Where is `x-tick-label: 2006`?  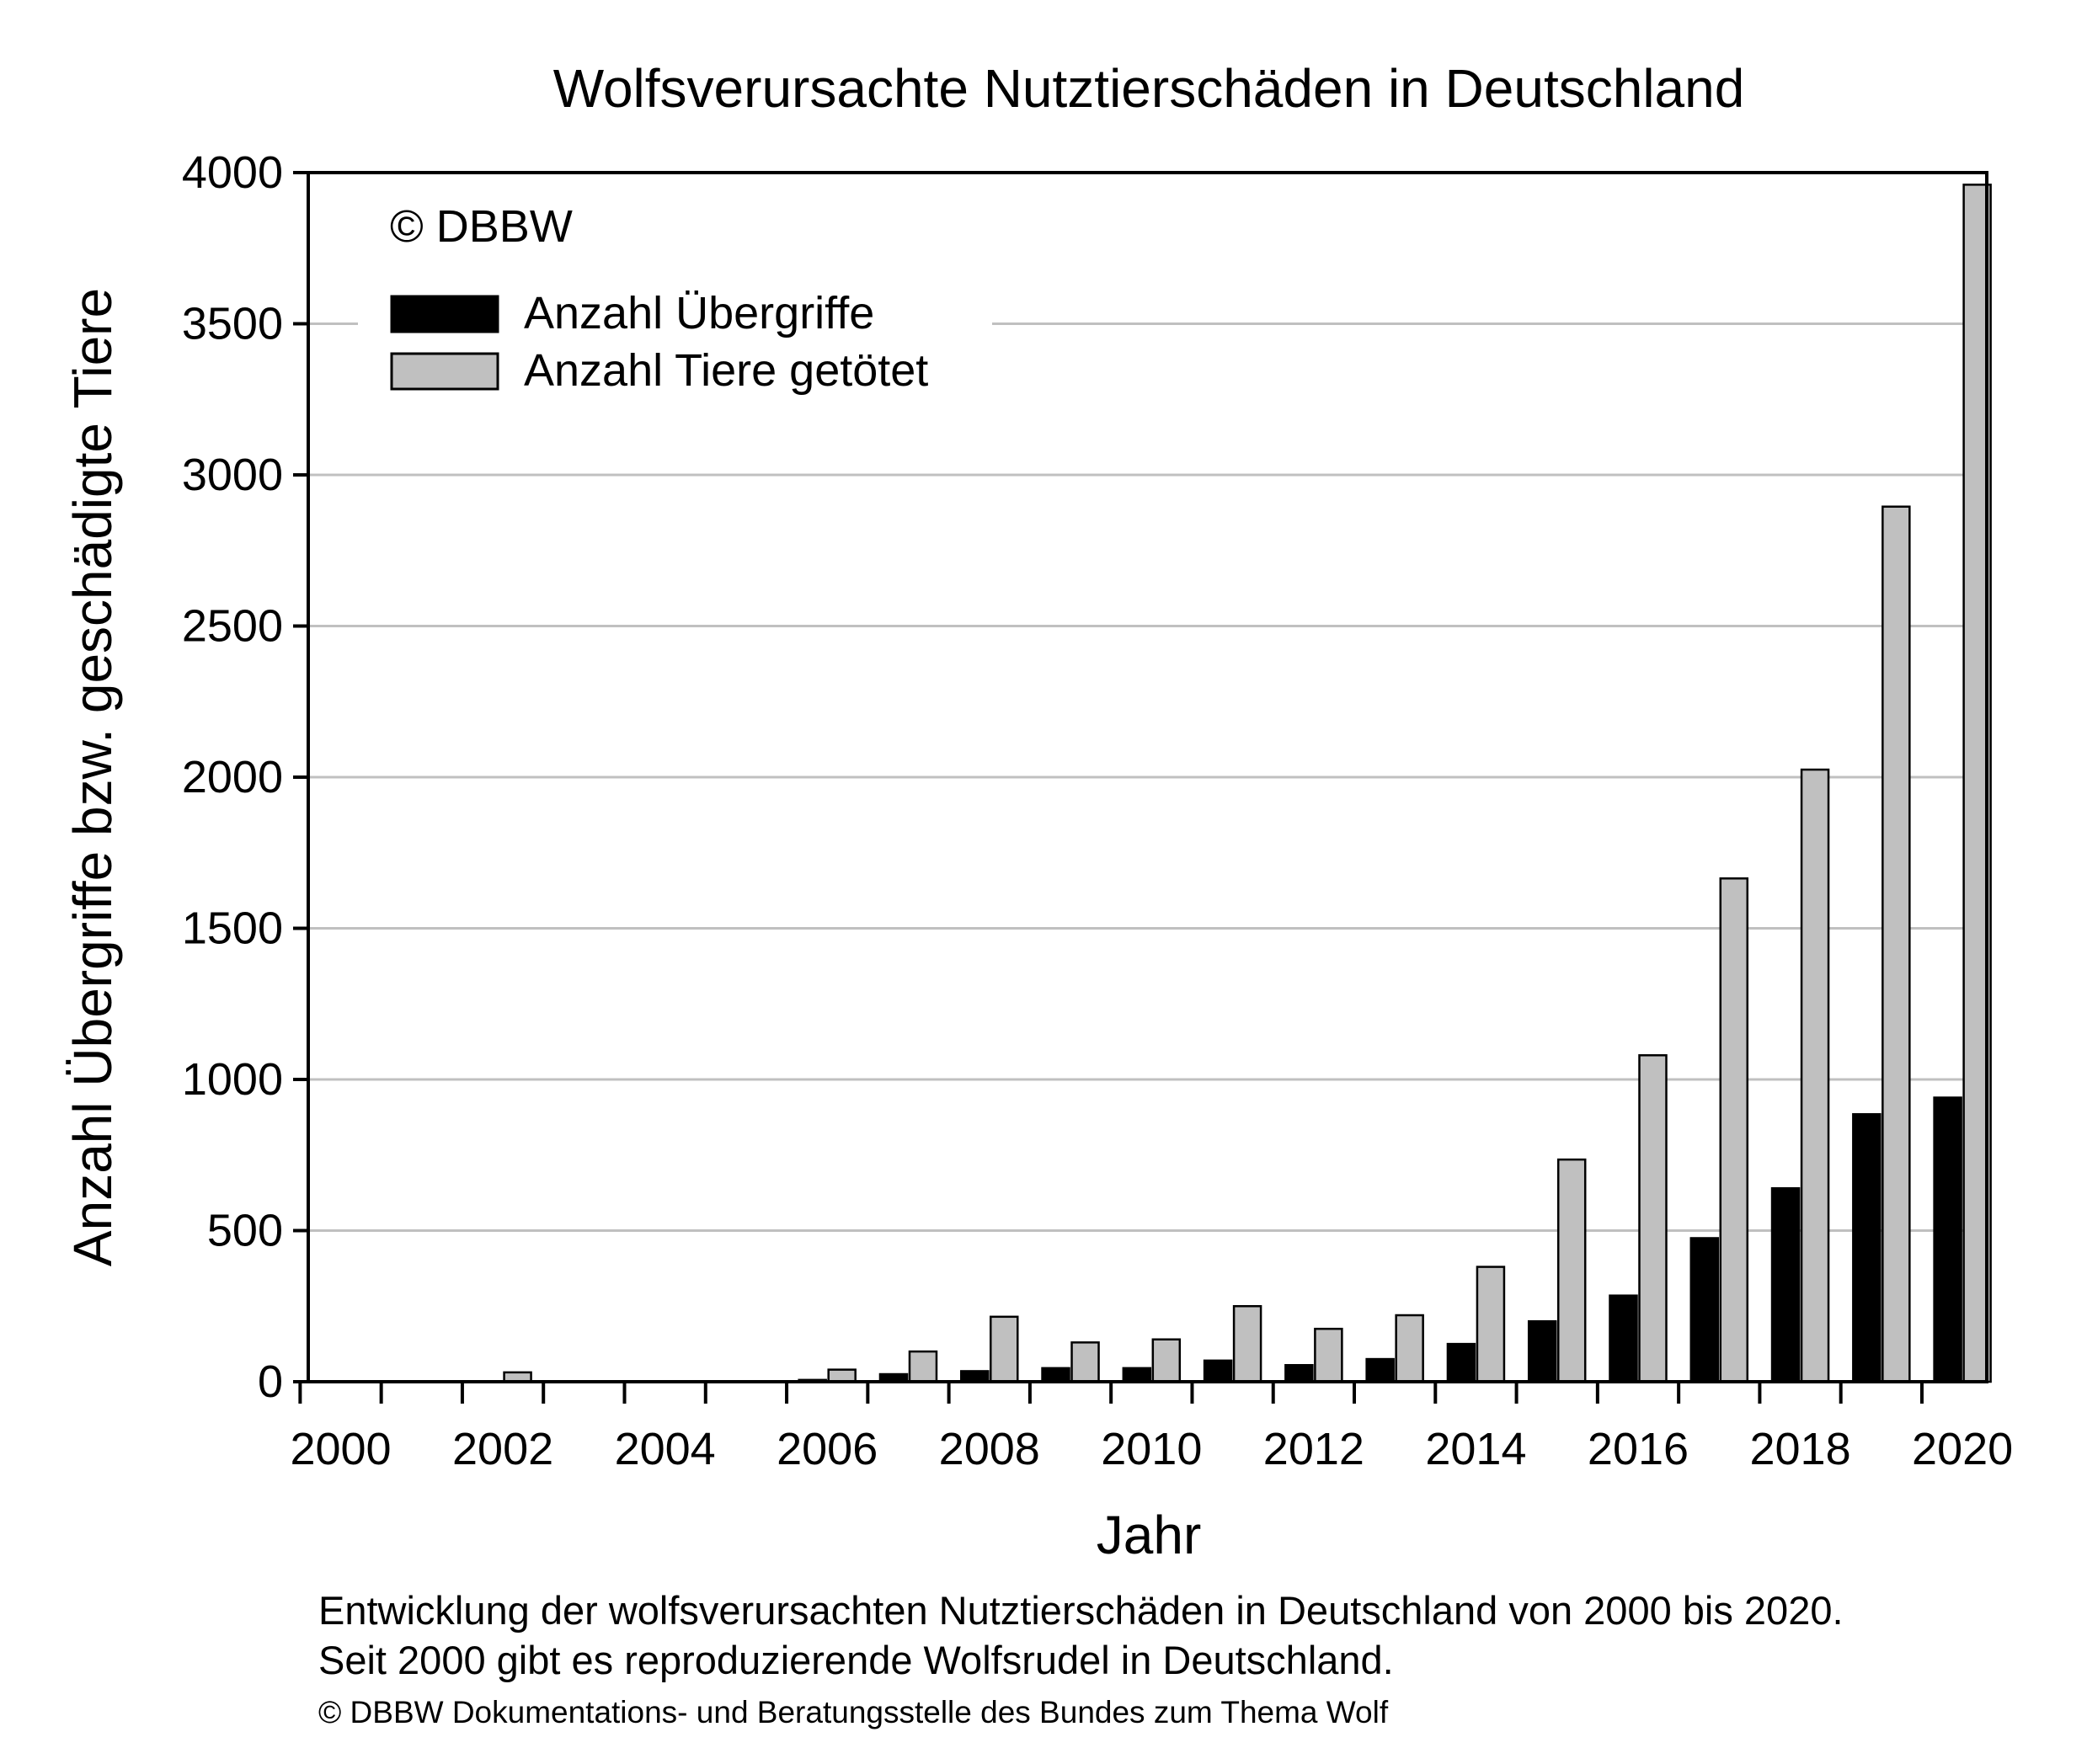
x-tick-label: 2006 is located at coordinates (827, 1449).